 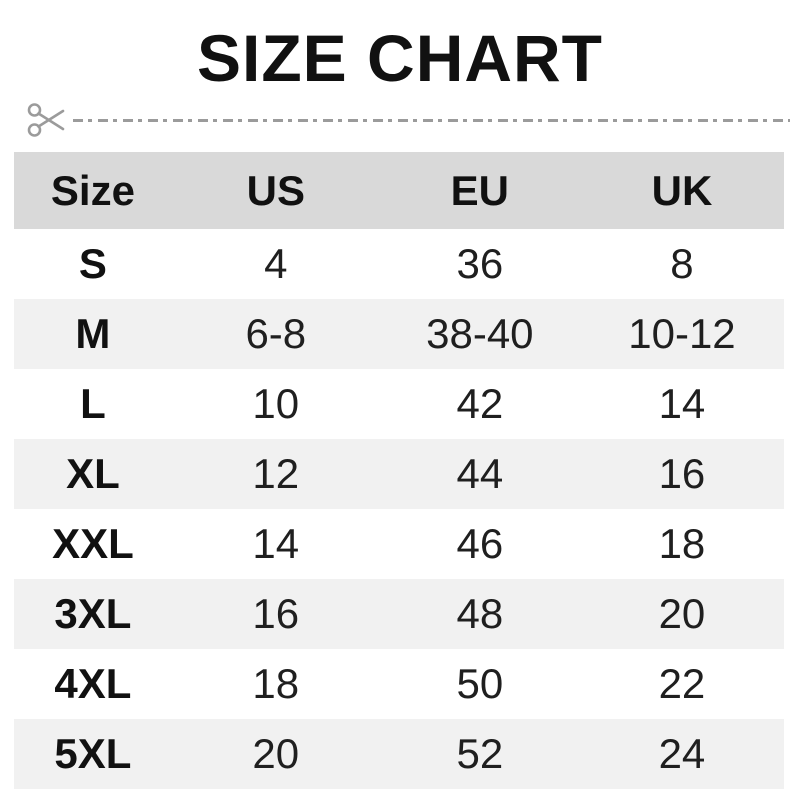 What do you see at coordinates (276, 333) in the screenshot?
I see `cell-us-value: 6-8` at bounding box center [276, 333].